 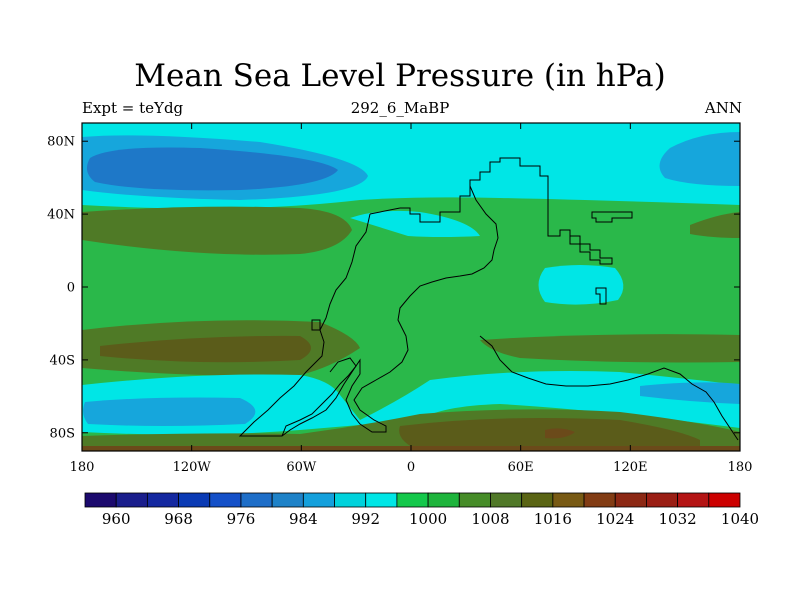 I want to click on colorbar: 960 968 976 984 992 1000 1008 1016 1024 1032 1040, so click(x=421, y=510).